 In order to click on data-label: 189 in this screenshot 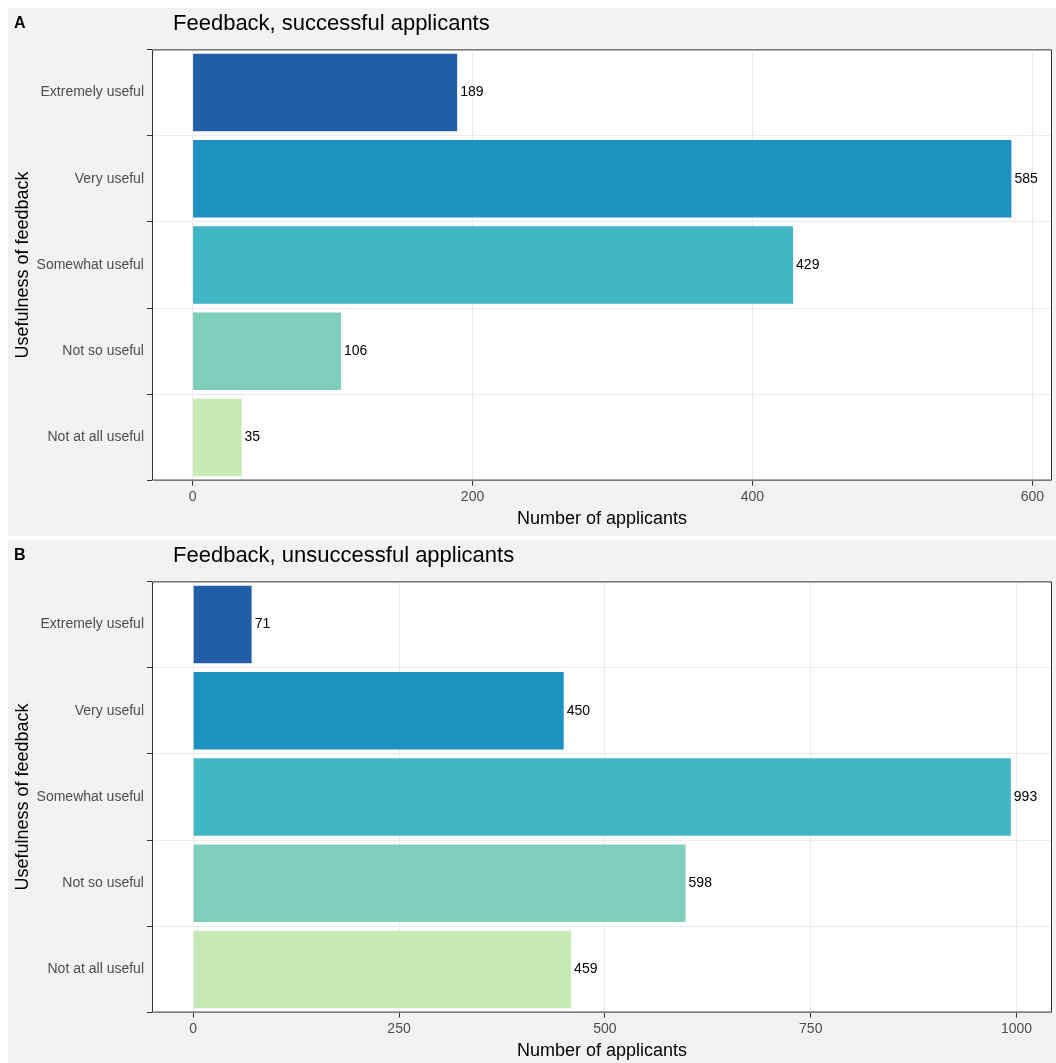, I will do `click(472, 91)`.